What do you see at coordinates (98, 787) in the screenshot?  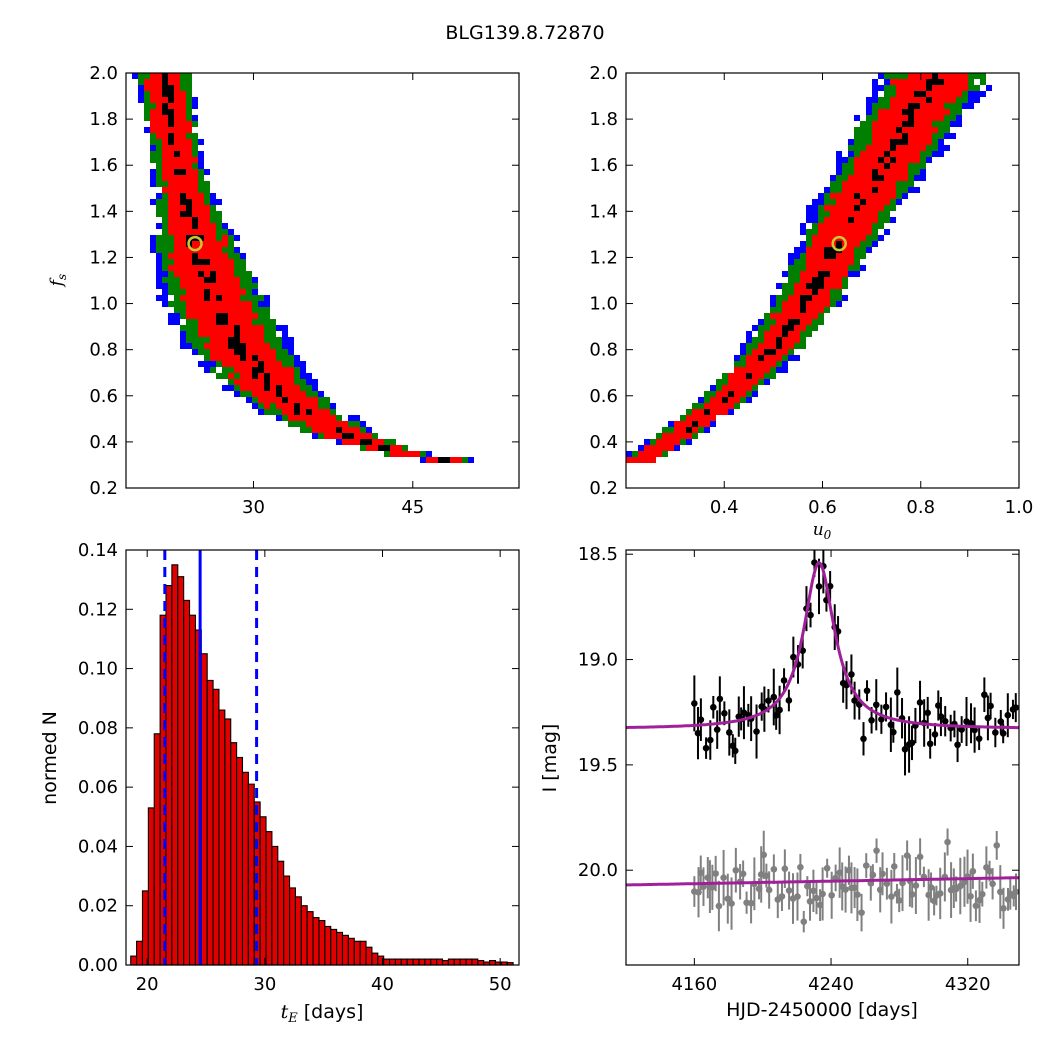 I see `tE-hist-ytick-label: 0.06` at bounding box center [98, 787].